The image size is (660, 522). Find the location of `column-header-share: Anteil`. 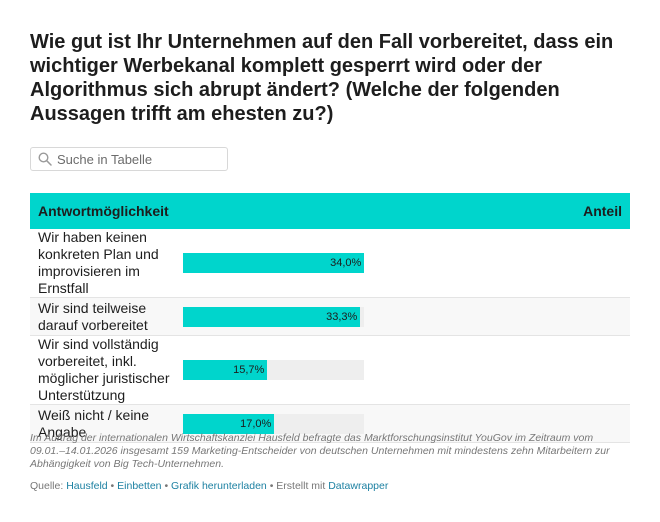

column-header-share: Anteil is located at coordinates (602, 211).